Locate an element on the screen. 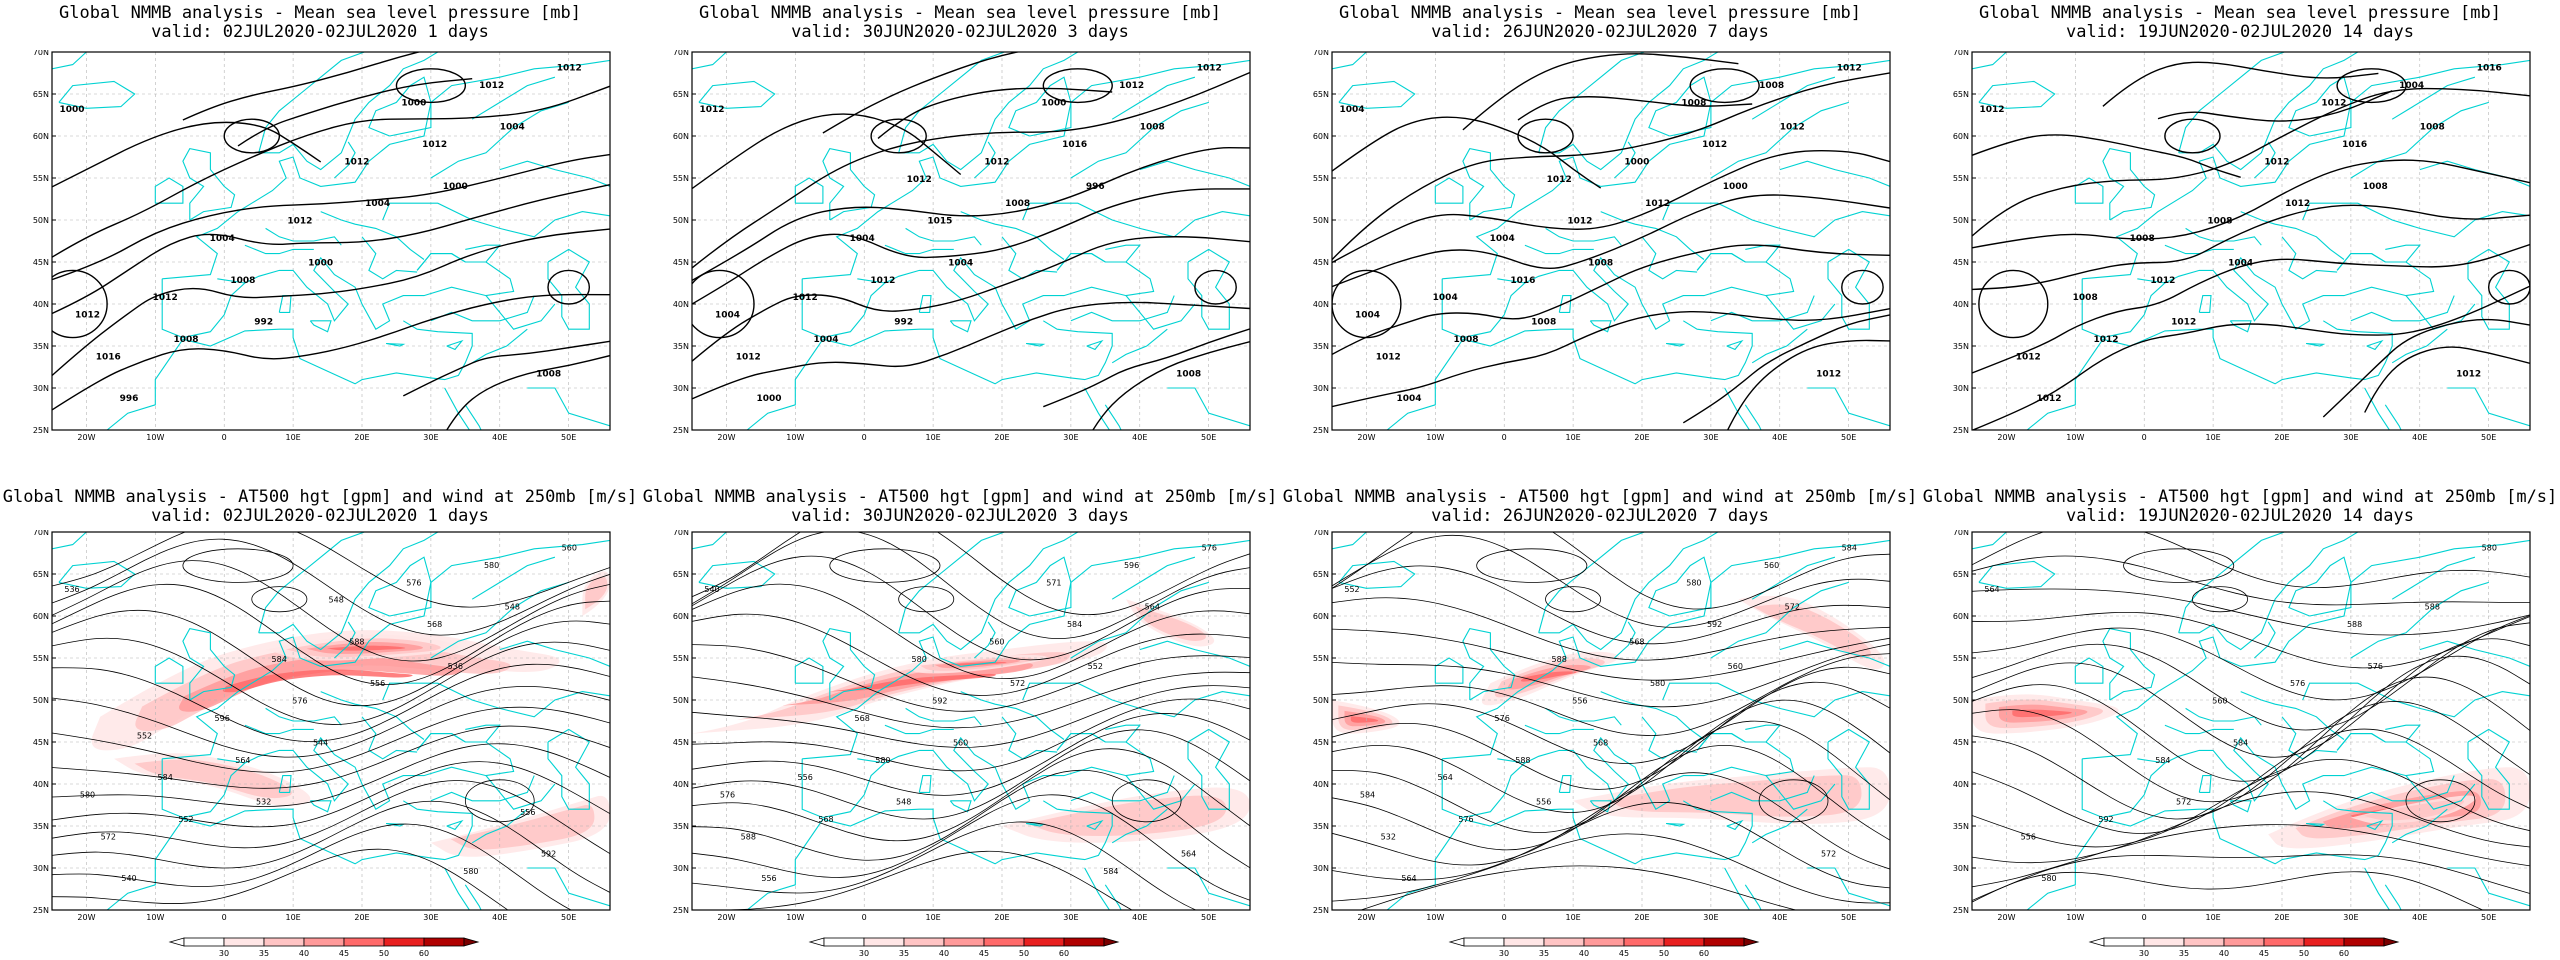  contour-label: 596 is located at coordinates (1131, 565).